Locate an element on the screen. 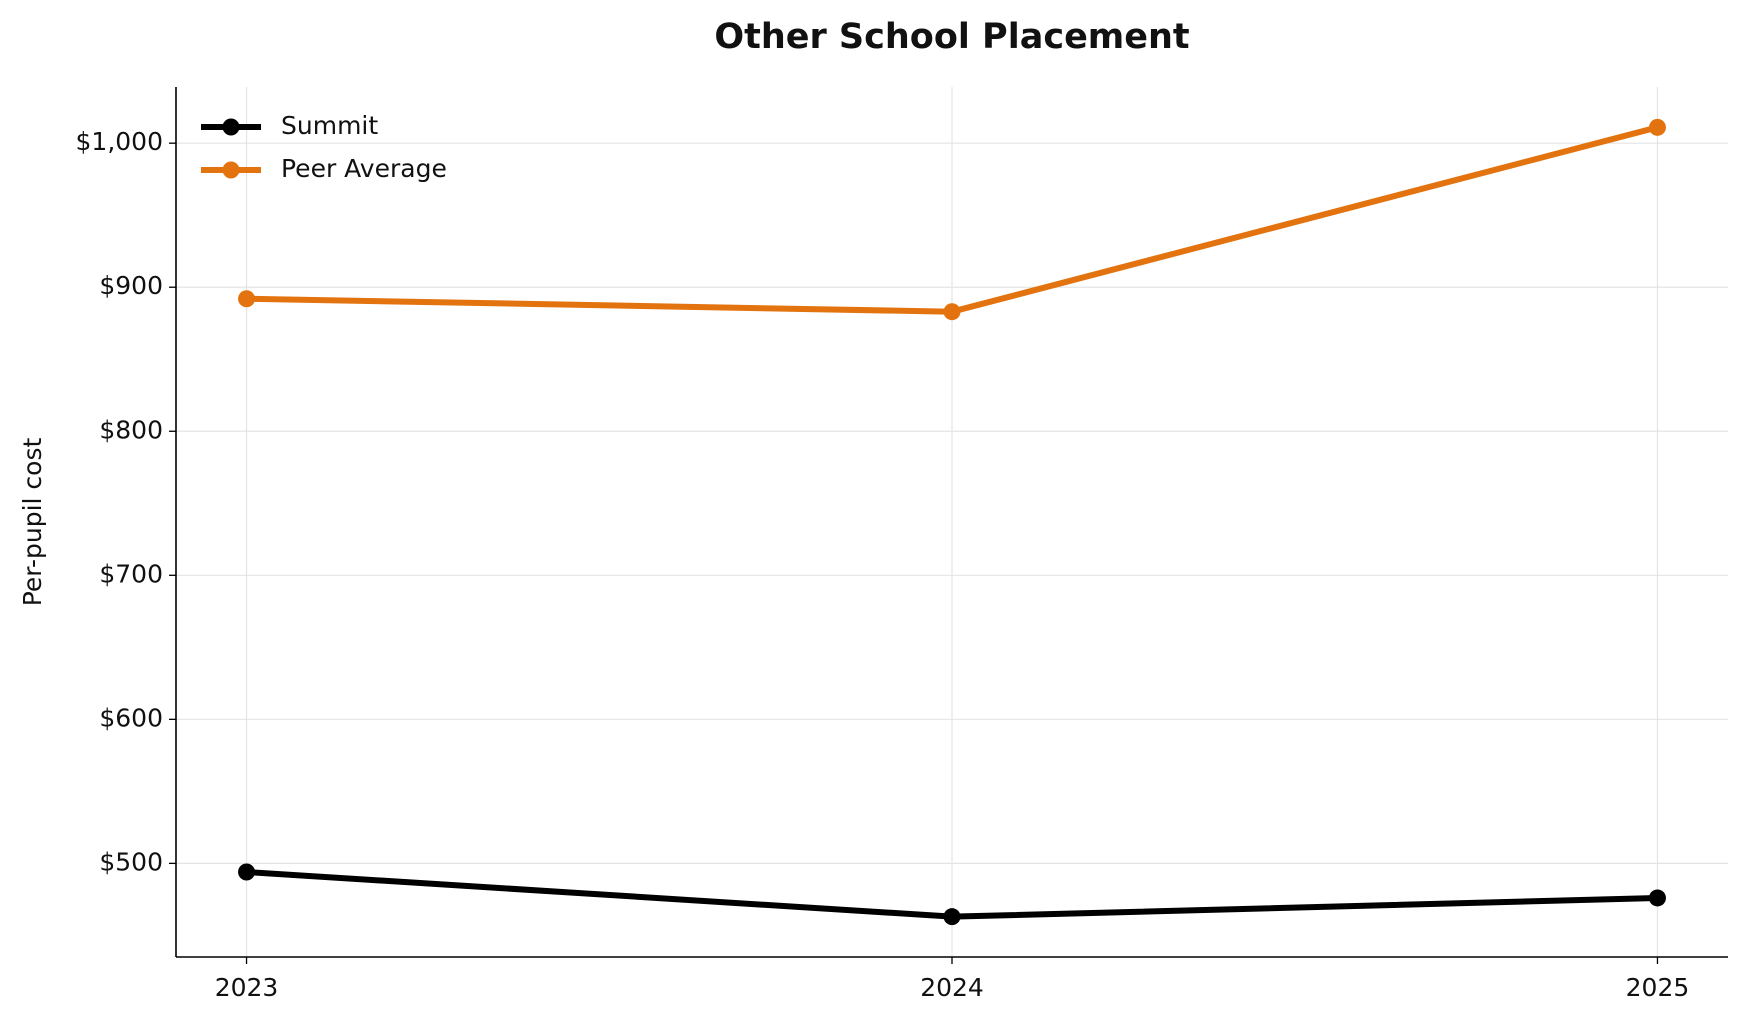 The height and width of the screenshot is (1019, 1739). chart-title: Other School Placement is located at coordinates (951, 37).